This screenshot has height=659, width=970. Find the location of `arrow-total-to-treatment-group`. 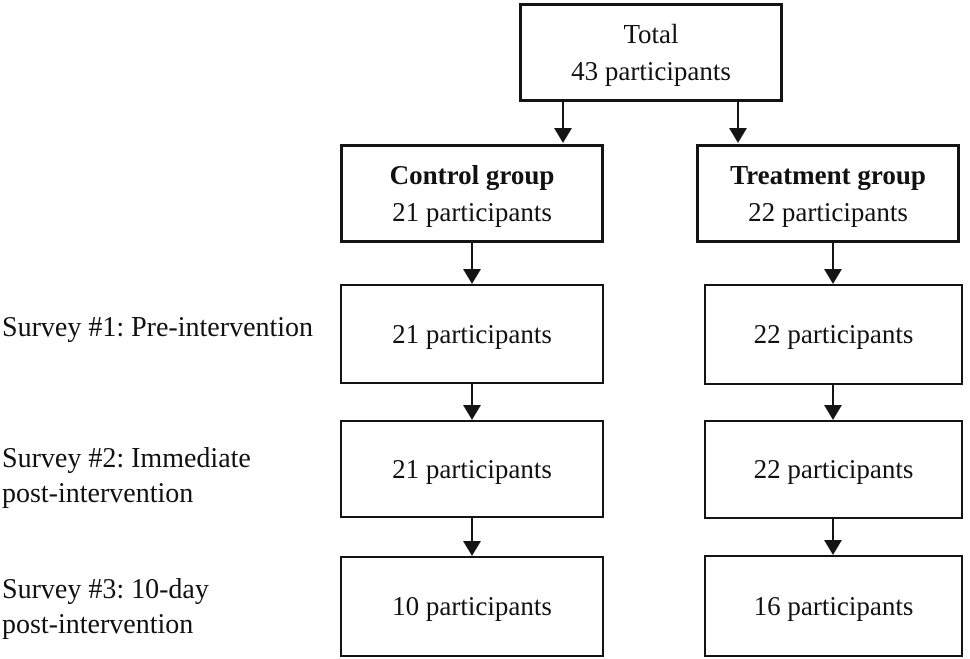

arrow-total-to-treatment-group is located at coordinates (738, 122).